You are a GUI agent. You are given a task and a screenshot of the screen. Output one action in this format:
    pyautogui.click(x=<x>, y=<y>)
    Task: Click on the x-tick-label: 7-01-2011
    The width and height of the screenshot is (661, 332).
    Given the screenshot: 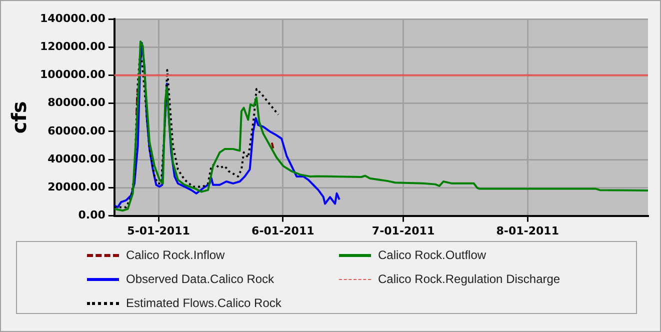 What is the action you would take?
    pyautogui.click(x=403, y=231)
    